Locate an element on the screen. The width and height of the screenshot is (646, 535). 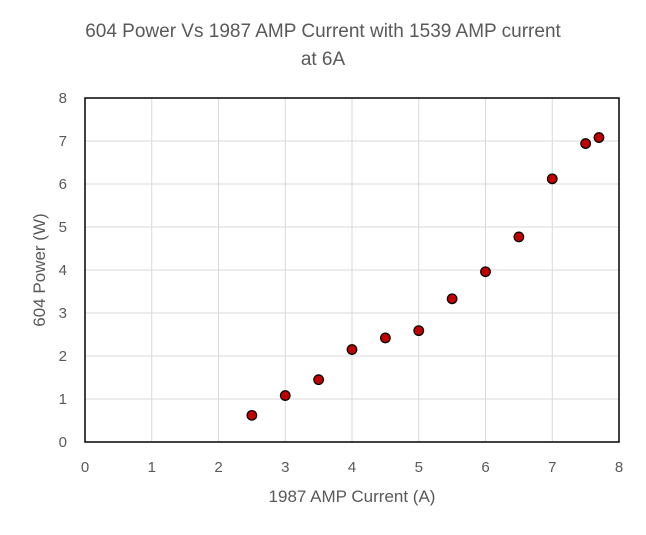
y-tick-label: 0 is located at coordinates (63, 442).